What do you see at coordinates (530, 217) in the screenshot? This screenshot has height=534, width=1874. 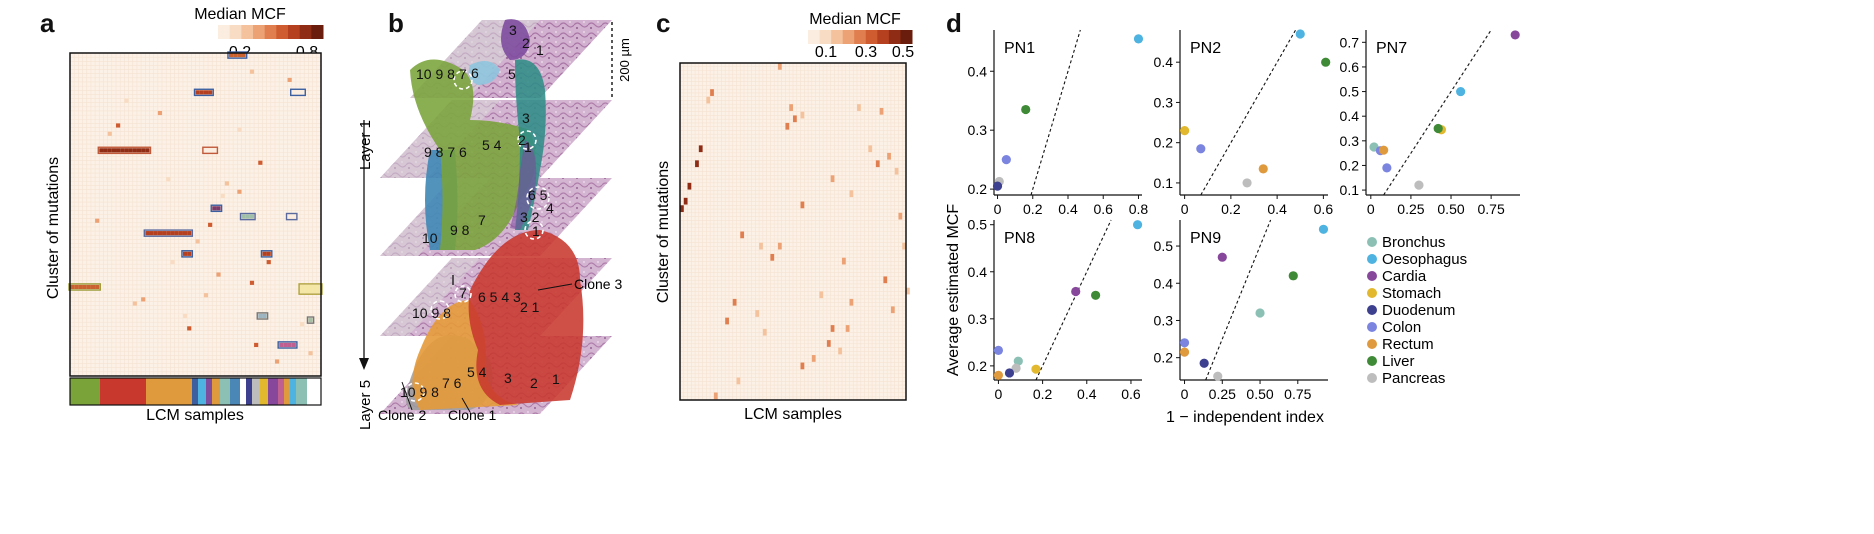 I see `sample-num-l3-circle-32: 3 2` at bounding box center [530, 217].